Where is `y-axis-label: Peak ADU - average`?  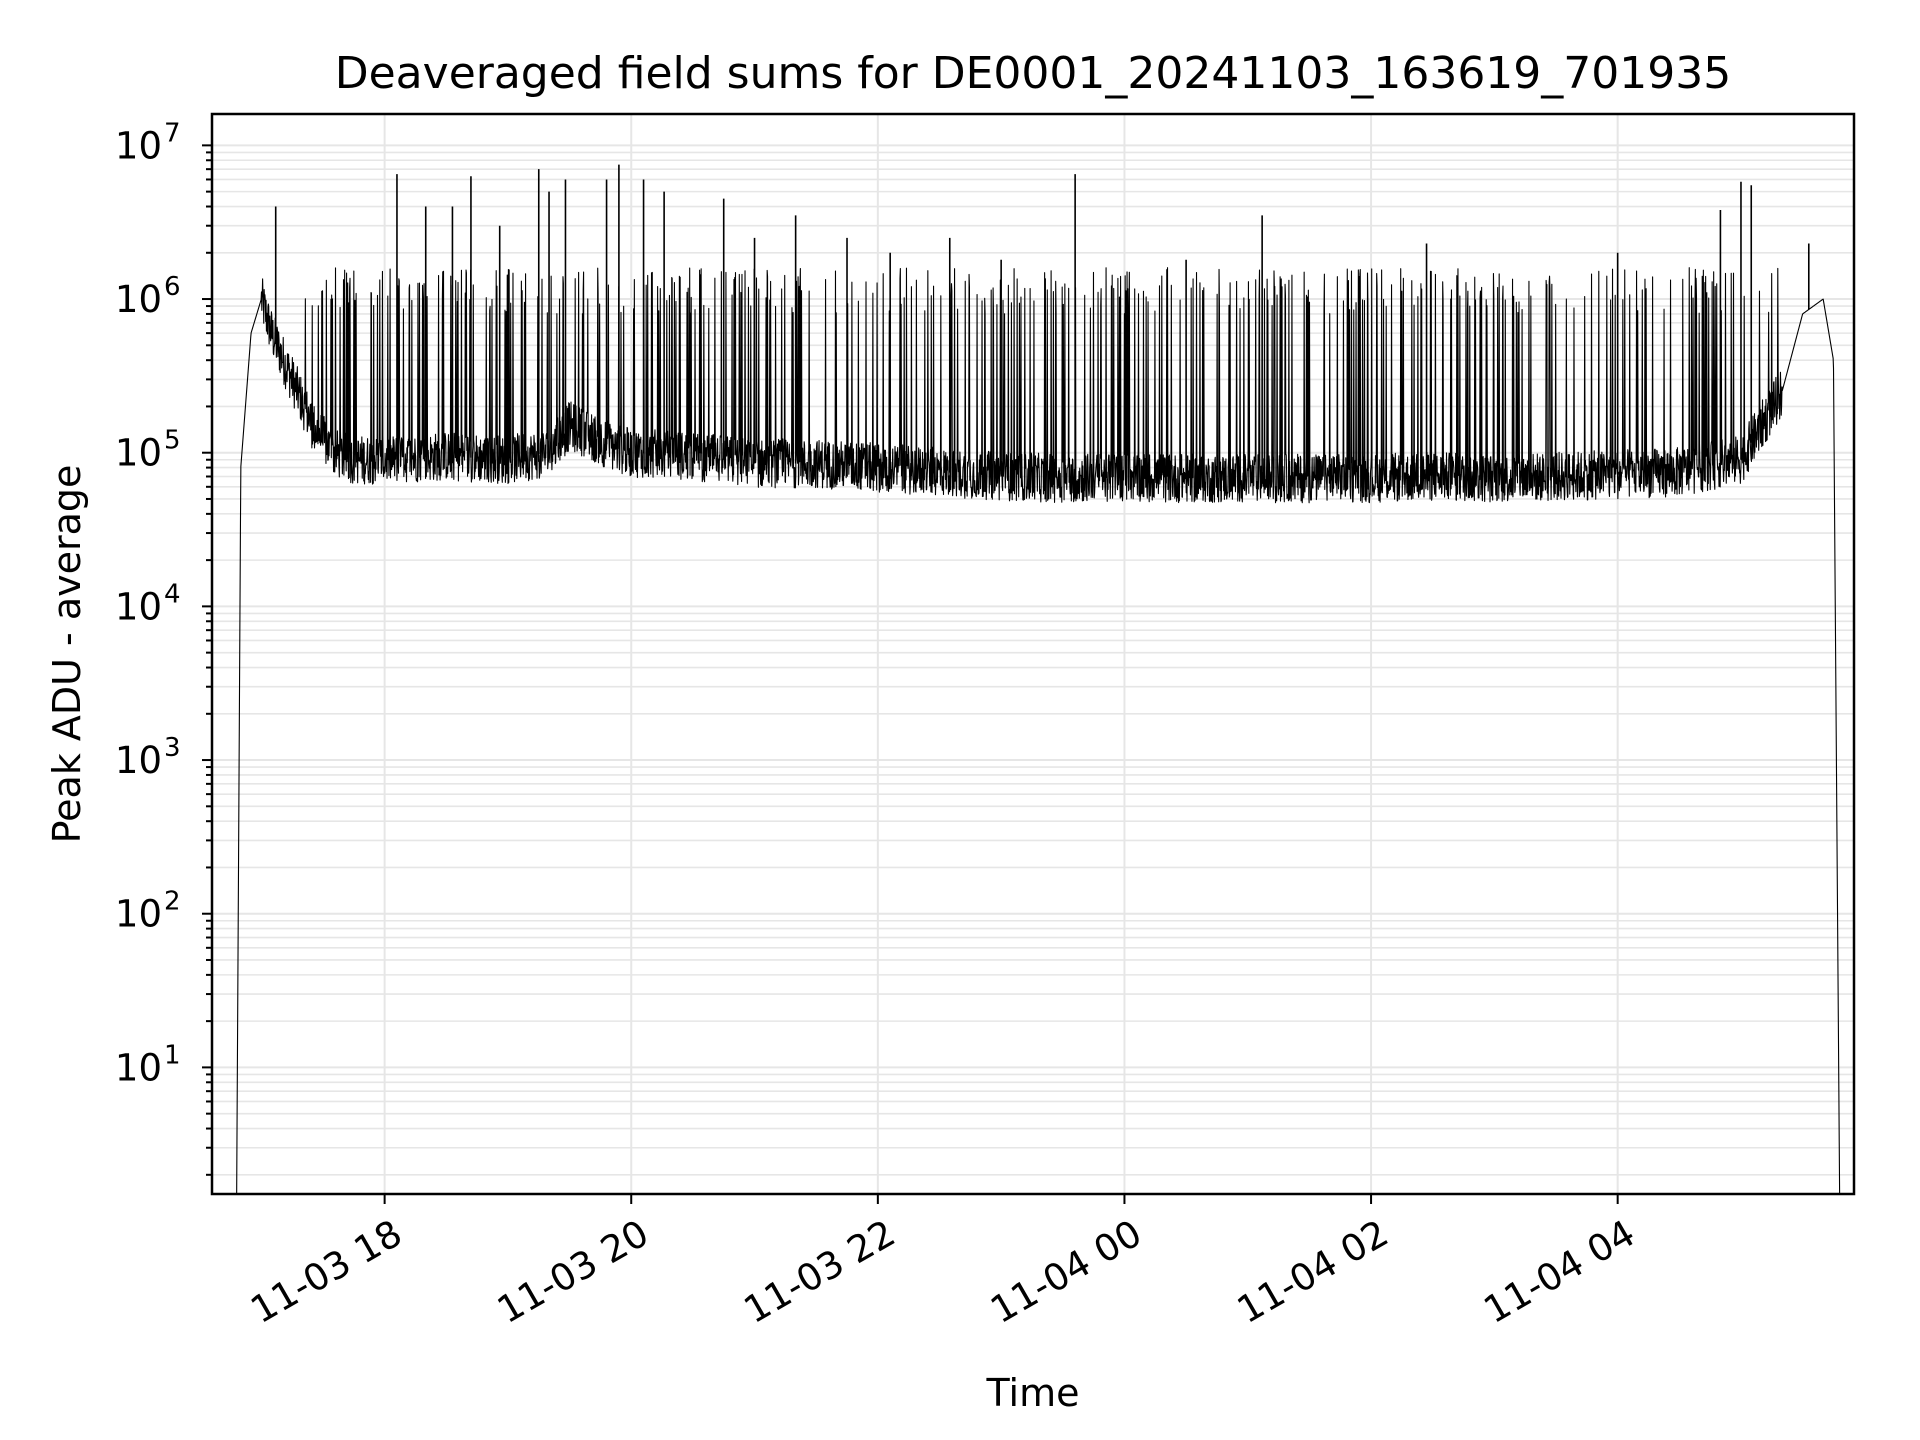 y-axis-label: Peak ADU - average is located at coordinates (67, 654).